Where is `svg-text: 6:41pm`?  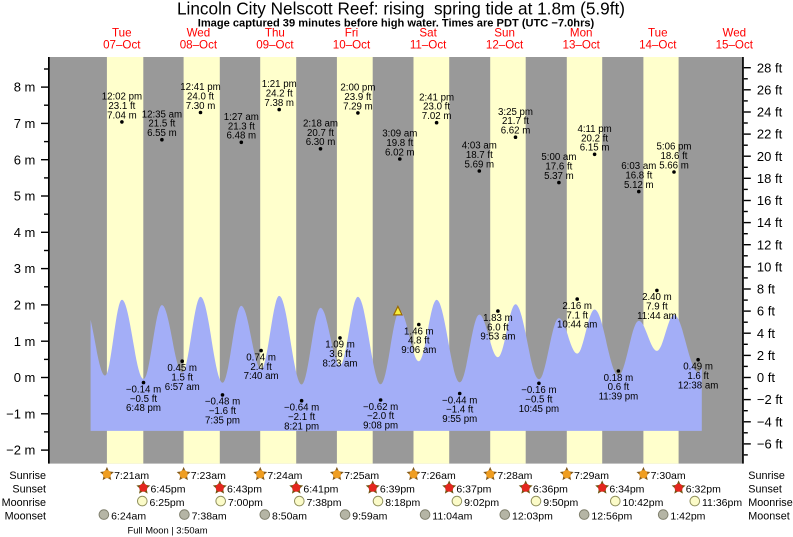 svg-text: 6:41pm is located at coordinates (320, 490).